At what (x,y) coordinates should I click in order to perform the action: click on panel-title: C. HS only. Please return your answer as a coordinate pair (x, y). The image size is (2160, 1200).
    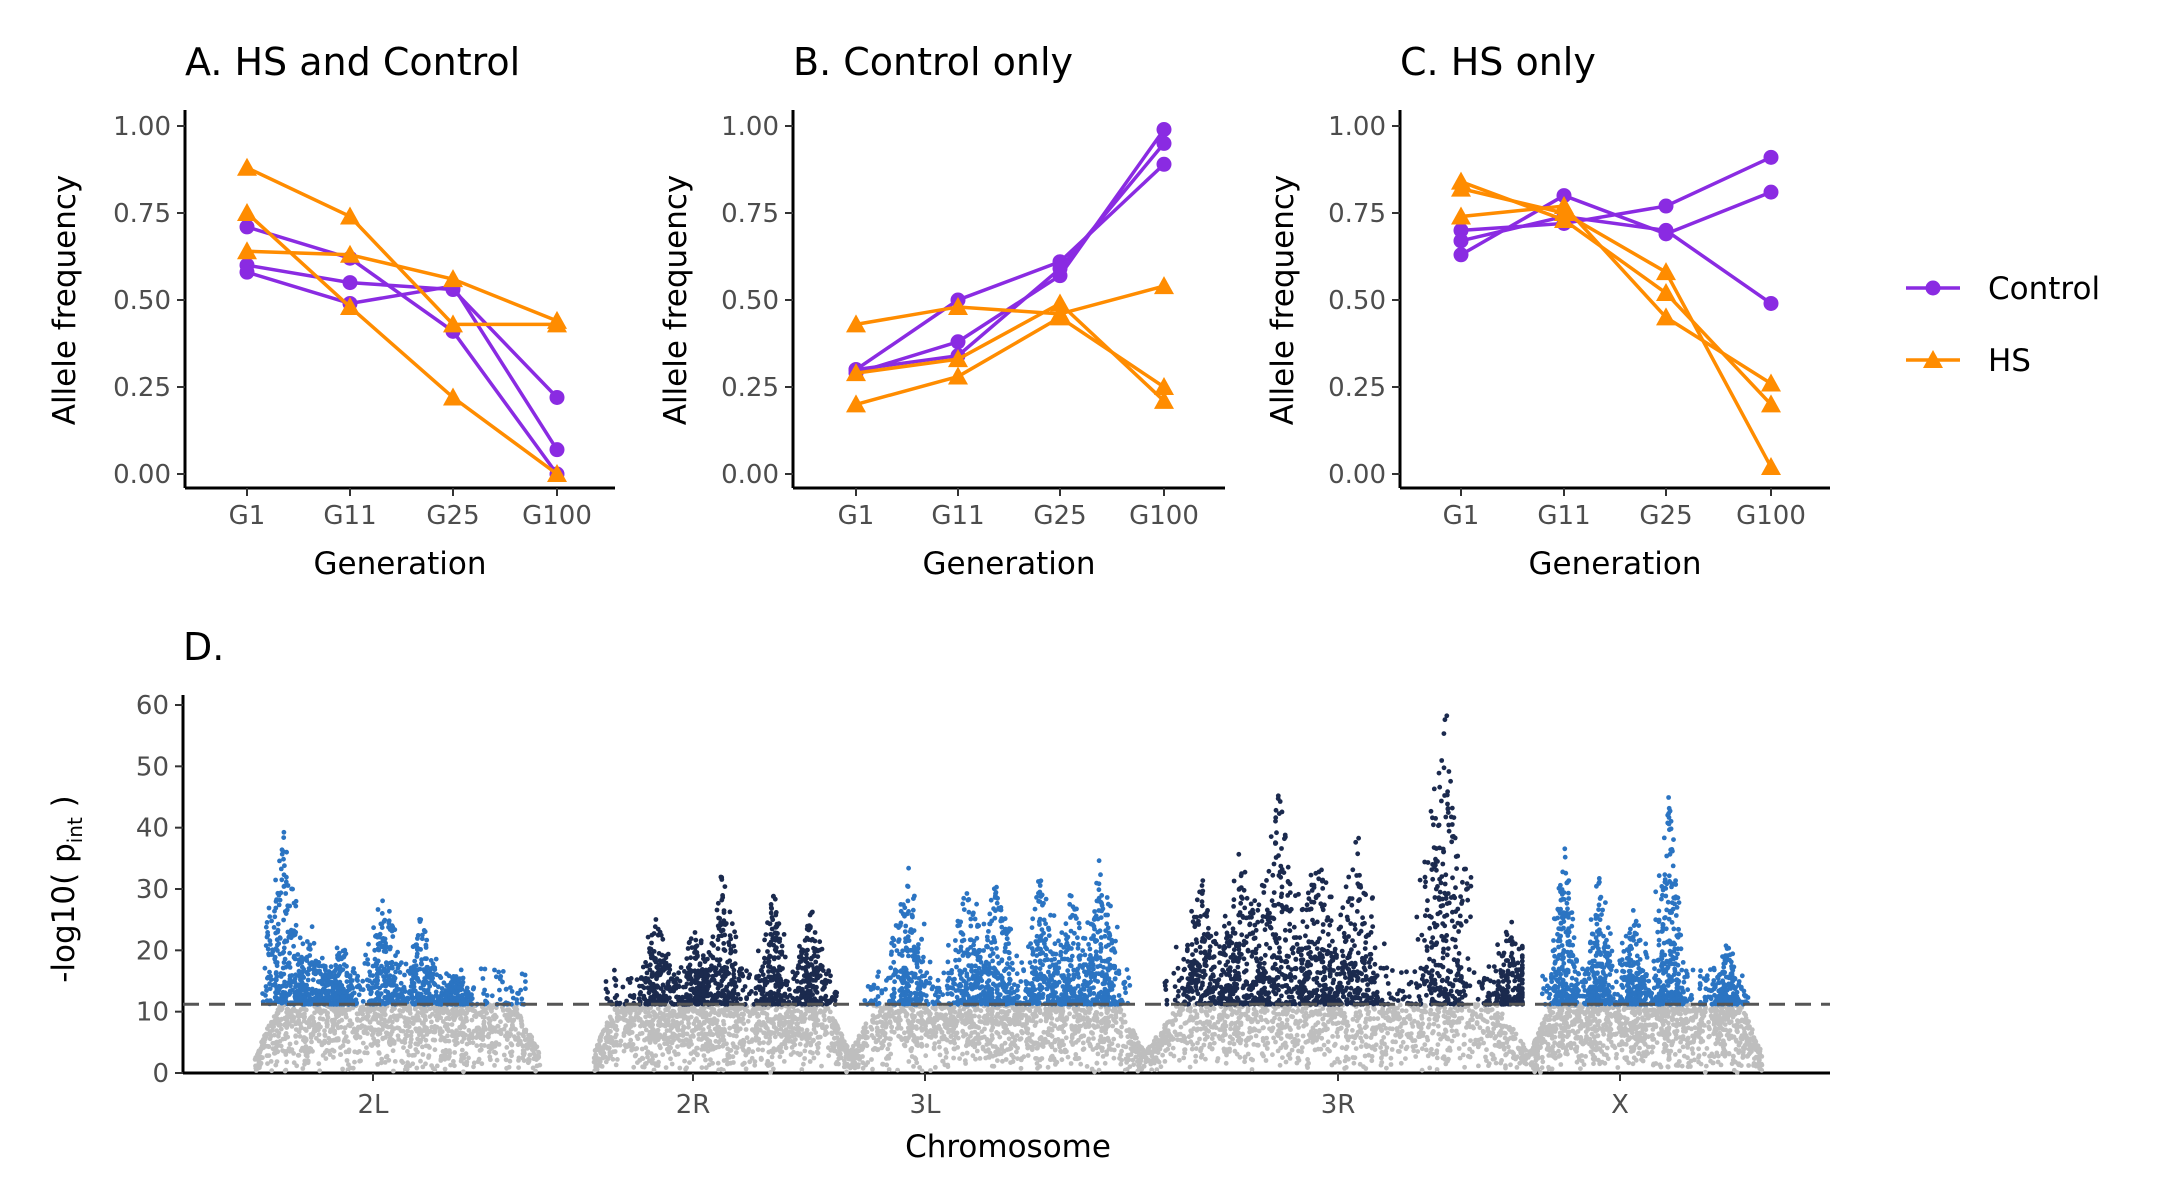
    Looking at the image, I should click on (1498, 62).